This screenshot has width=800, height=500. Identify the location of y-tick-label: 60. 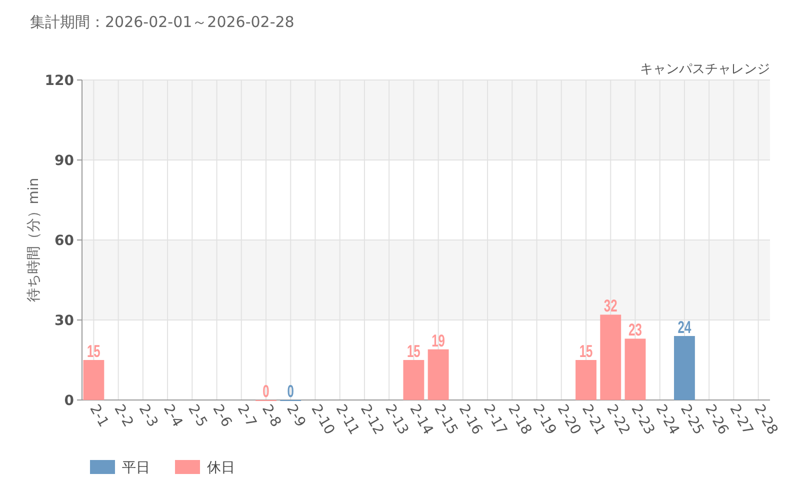
(64, 240).